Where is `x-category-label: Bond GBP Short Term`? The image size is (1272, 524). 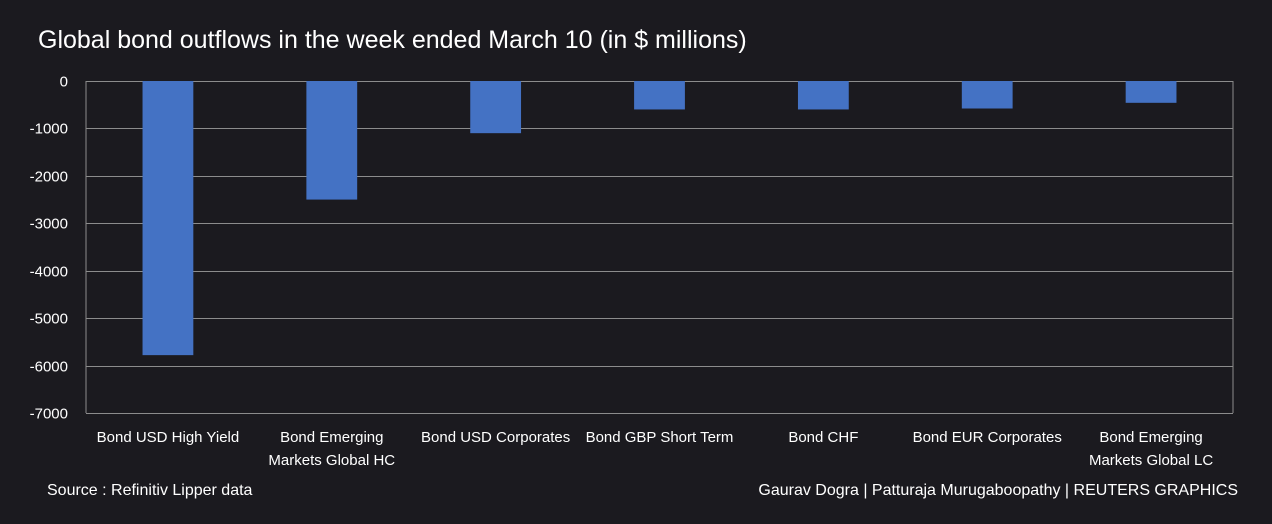 x-category-label: Bond GBP Short Term is located at coordinates (660, 437).